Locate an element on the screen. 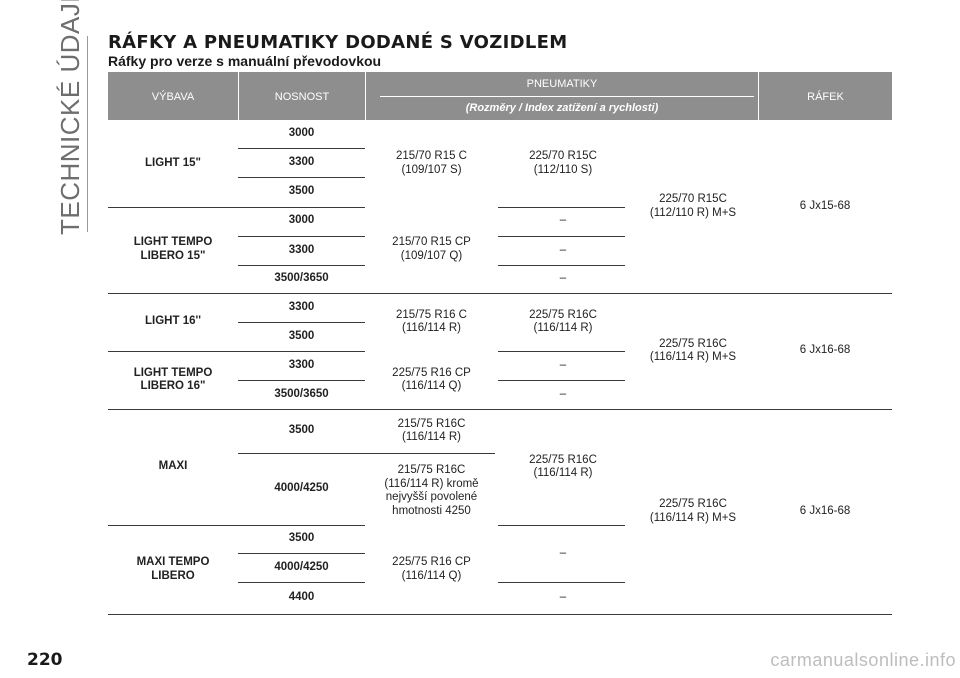 The height and width of the screenshot is (678, 960). tire-size-ms: 225/70 R15C (112/110 R) M+S is located at coordinates (693, 206).